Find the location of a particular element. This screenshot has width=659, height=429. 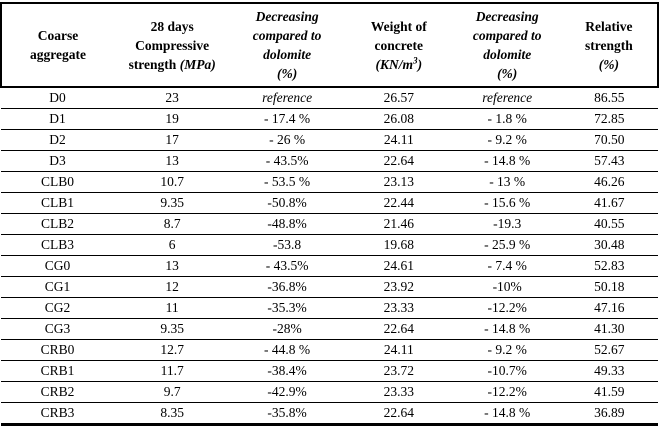

value-cell: -50.8% is located at coordinates (287, 203).